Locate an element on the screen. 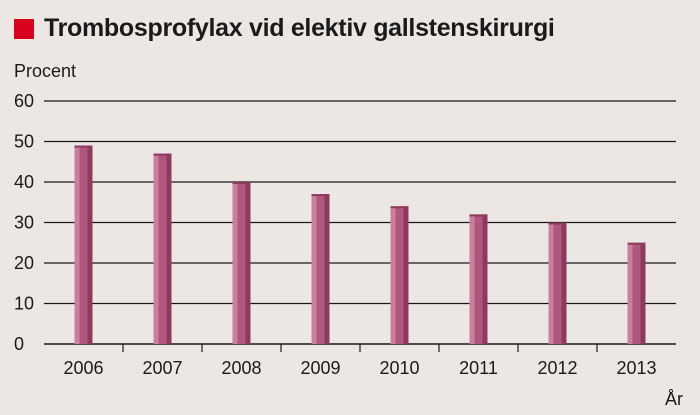  x-tick-label: 2013 is located at coordinates (636, 368).